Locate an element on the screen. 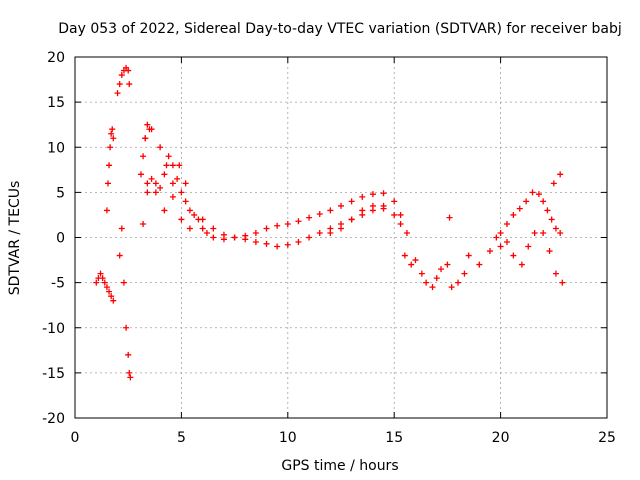  y-tick-label: -20 is located at coordinates (53, 419).